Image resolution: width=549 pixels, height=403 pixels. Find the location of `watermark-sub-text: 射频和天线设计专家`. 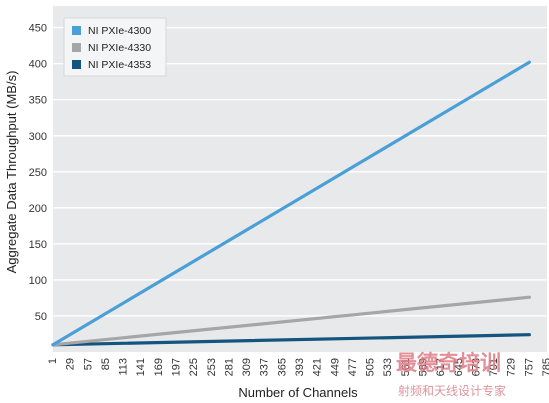

watermark-sub-text: 射频和天线设计专家 is located at coordinates (452, 390).